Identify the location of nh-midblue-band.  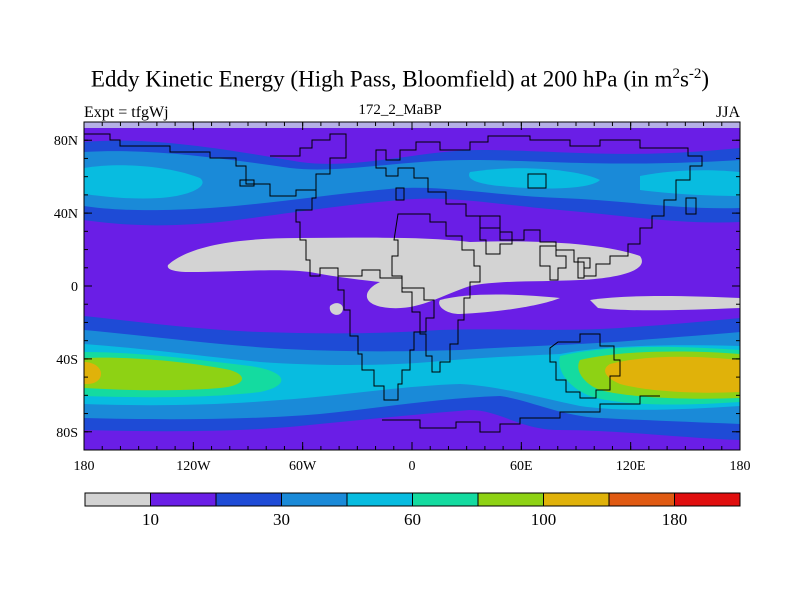
(412, 181).